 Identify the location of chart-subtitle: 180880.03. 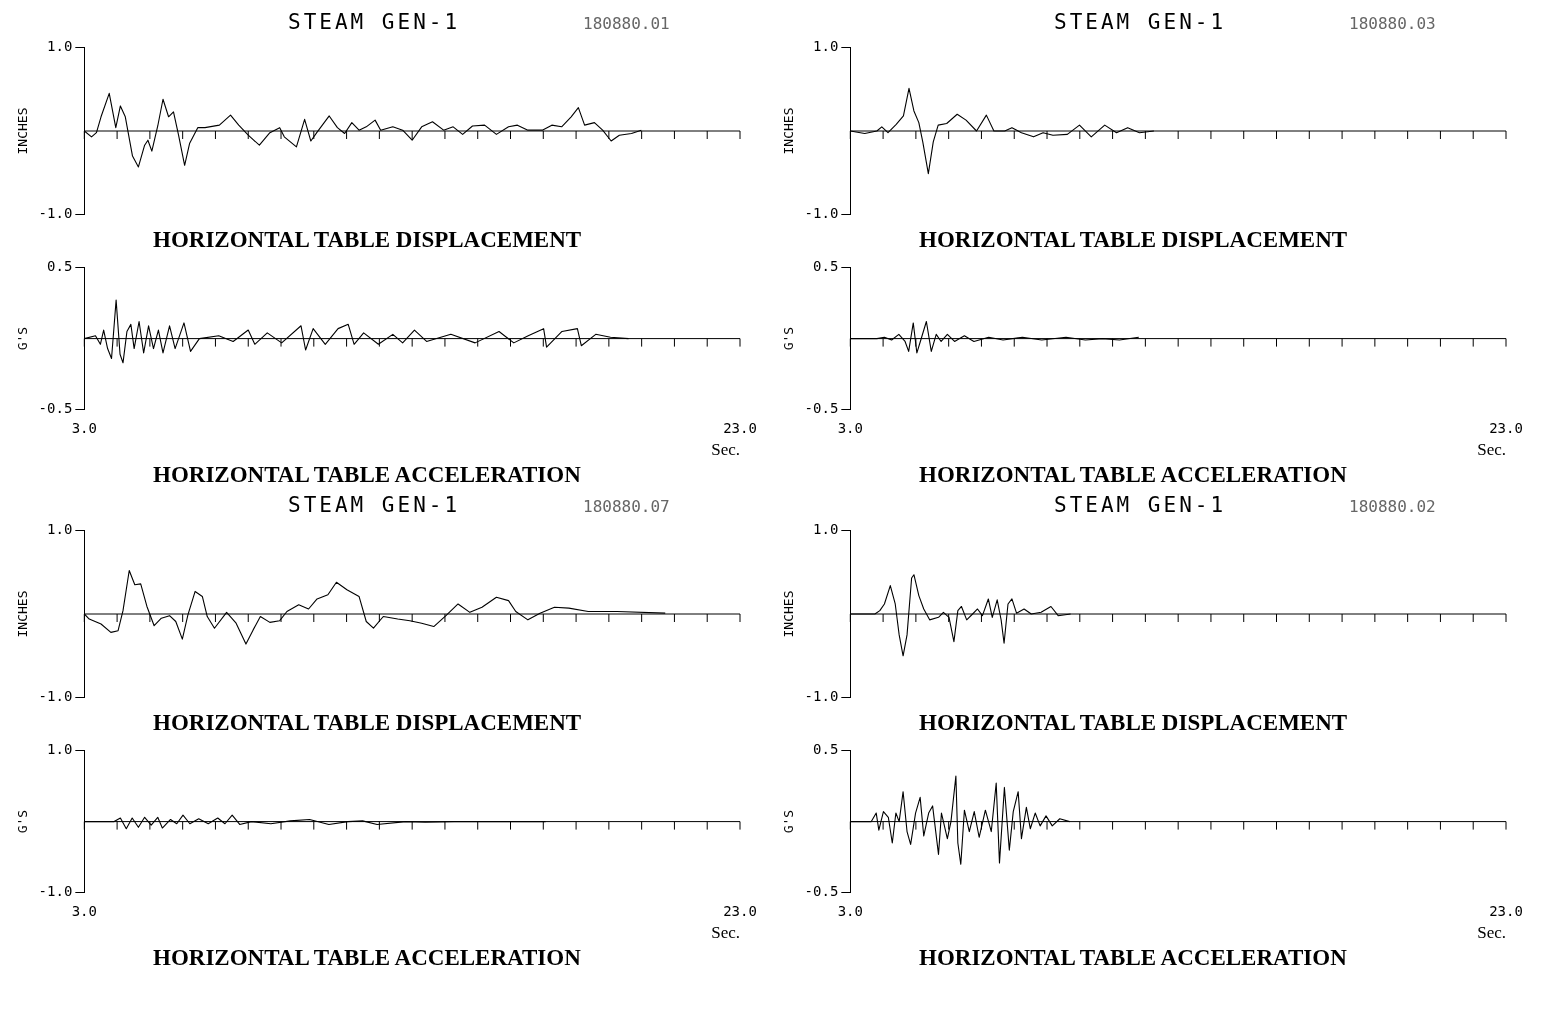
(1392, 23).